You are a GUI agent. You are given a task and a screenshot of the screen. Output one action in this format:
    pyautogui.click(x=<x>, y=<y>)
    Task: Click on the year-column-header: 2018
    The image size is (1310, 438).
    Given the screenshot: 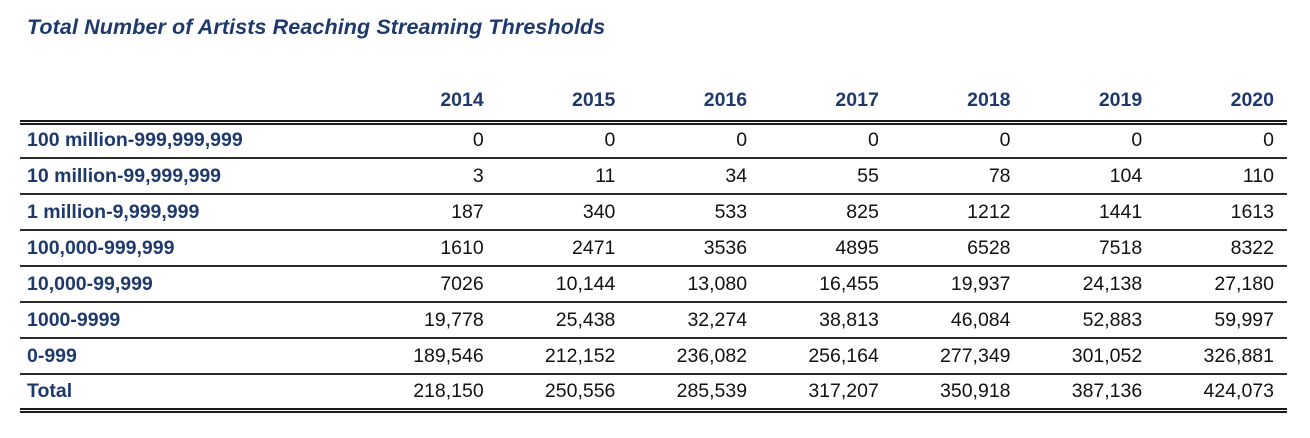 What is the action you would take?
    pyautogui.click(x=957, y=105)
    